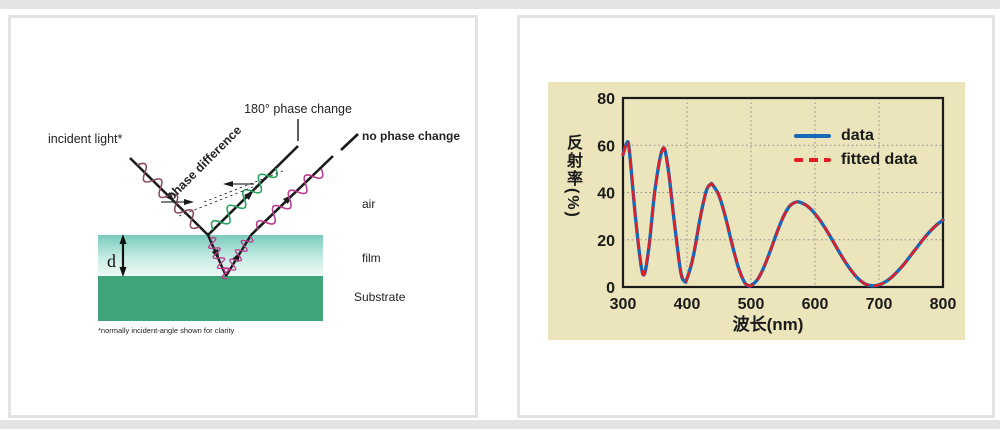  I want to click on thickness-label: d, so click(111, 261).